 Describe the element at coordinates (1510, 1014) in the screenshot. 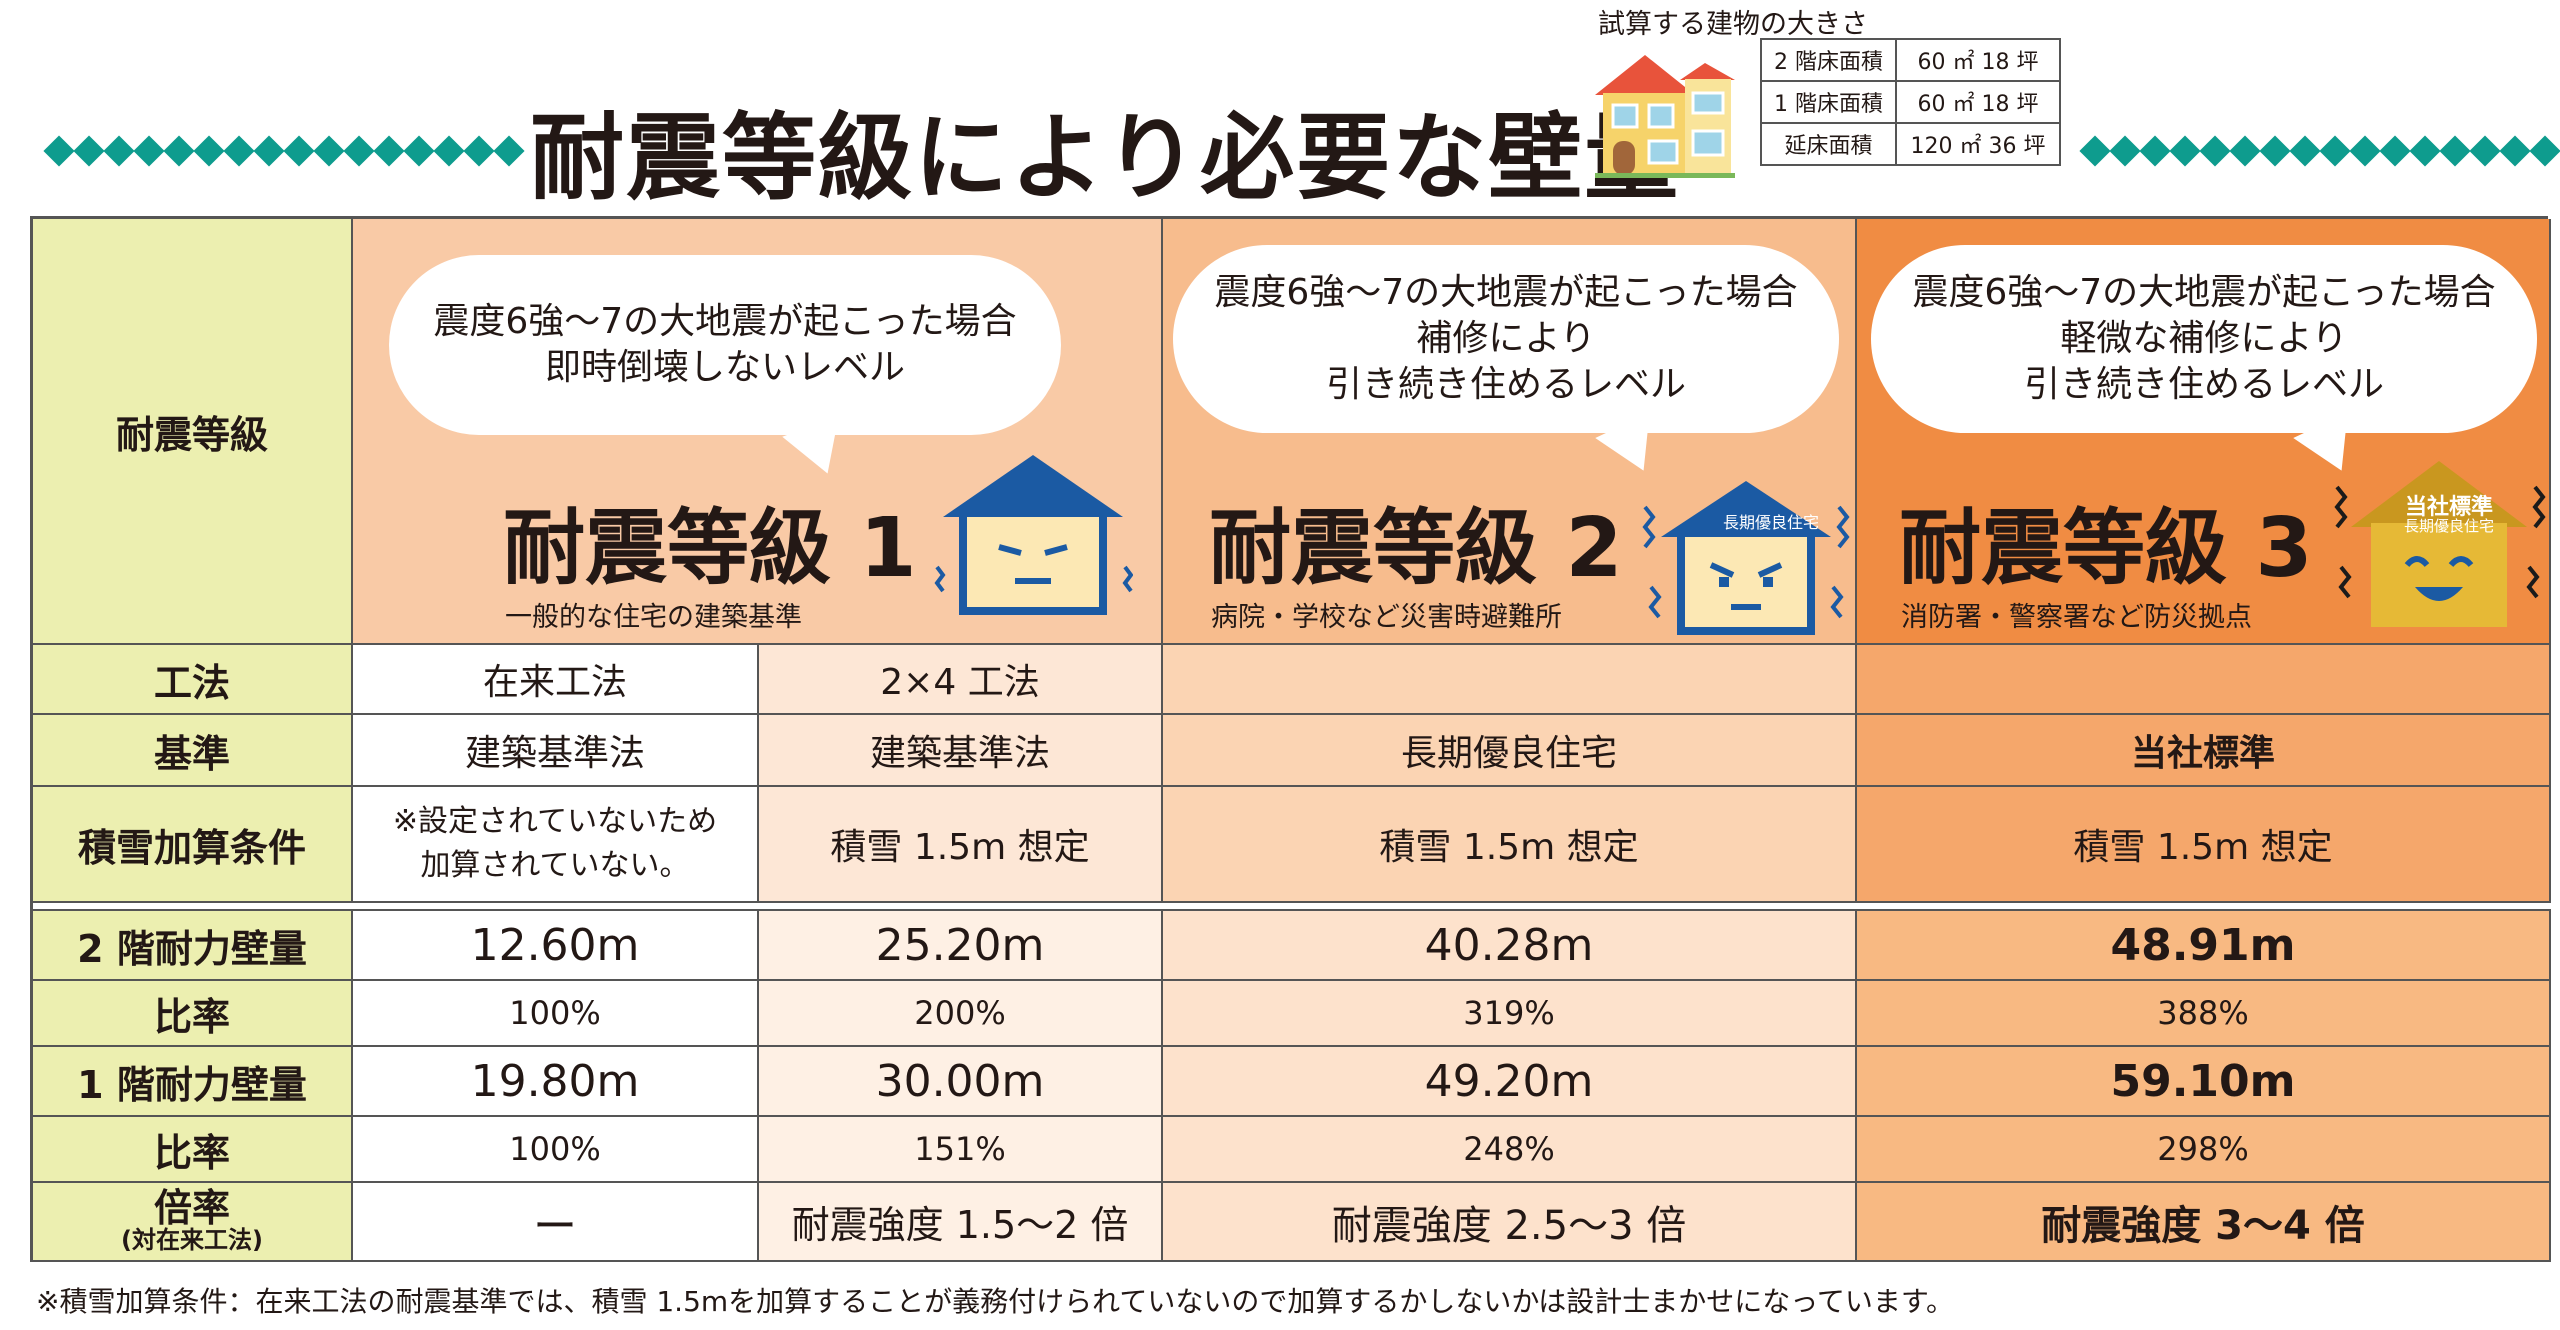

I see `ratio2-grade-2: 319%` at that location.